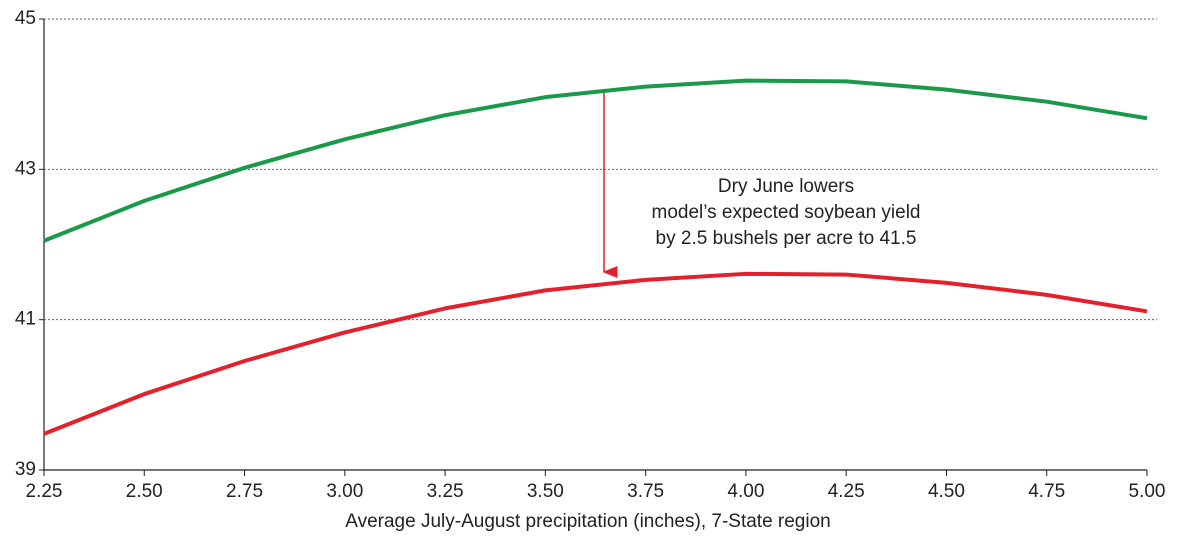 The width and height of the screenshot is (1178, 542). Describe the element at coordinates (786, 186) in the screenshot. I see `annotation: Dry June lowers` at that location.